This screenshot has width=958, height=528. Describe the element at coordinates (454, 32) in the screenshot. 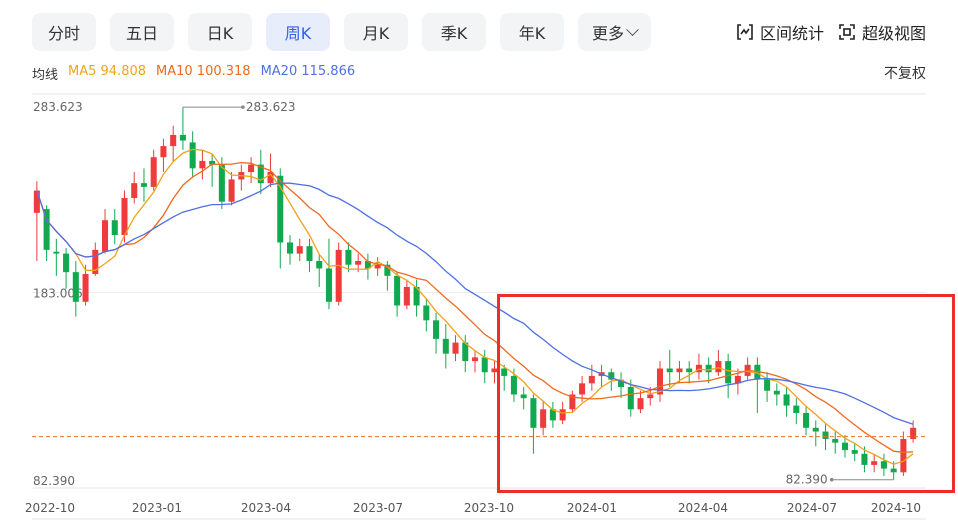

I see `tab-5: 季K` at that location.